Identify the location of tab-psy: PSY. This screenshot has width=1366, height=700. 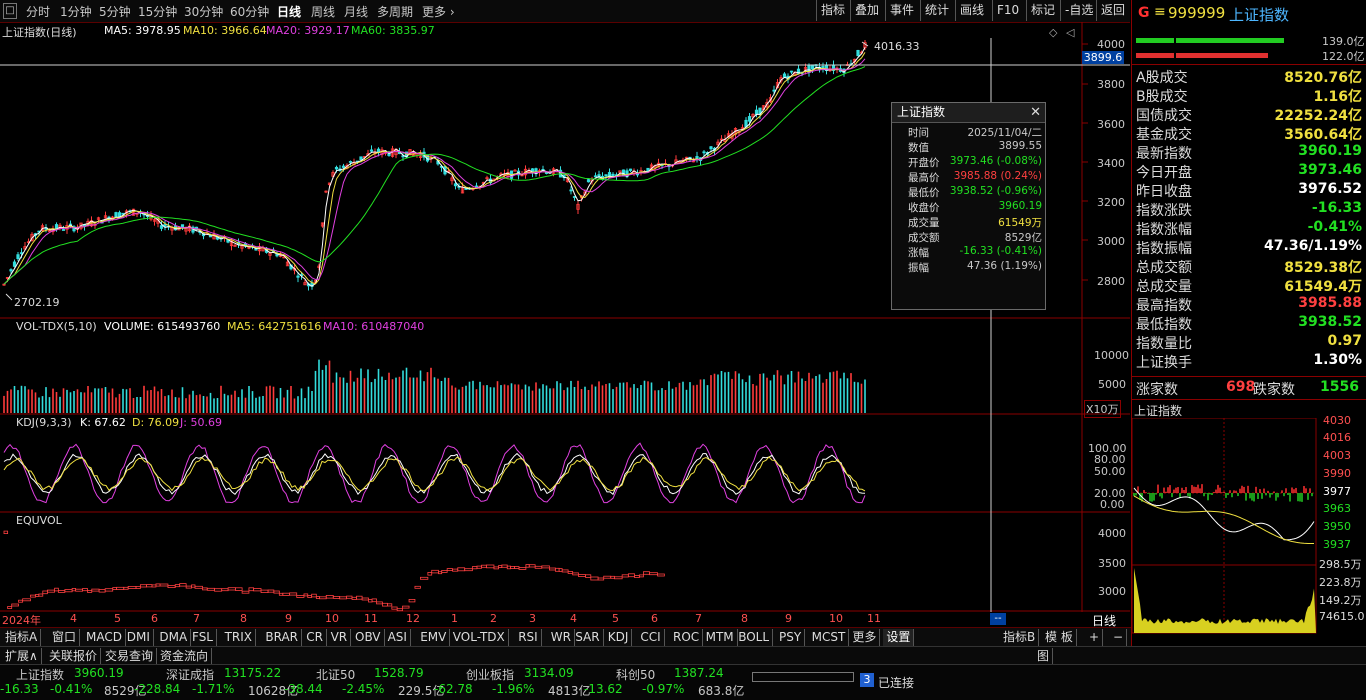
(791, 637).